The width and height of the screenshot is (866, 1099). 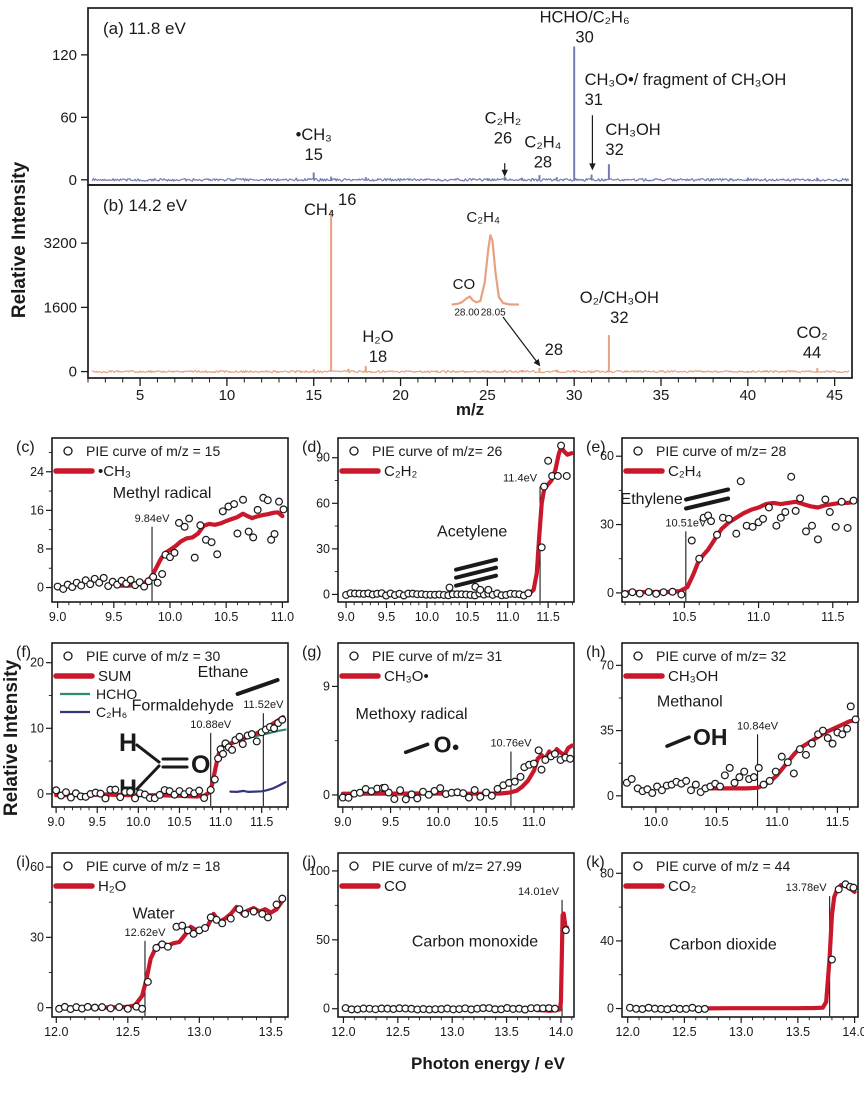 What do you see at coordinates (475, 942) in the screenshot?
I see `svg-text: Carbon monoxide` at bounding box center [475, 942].